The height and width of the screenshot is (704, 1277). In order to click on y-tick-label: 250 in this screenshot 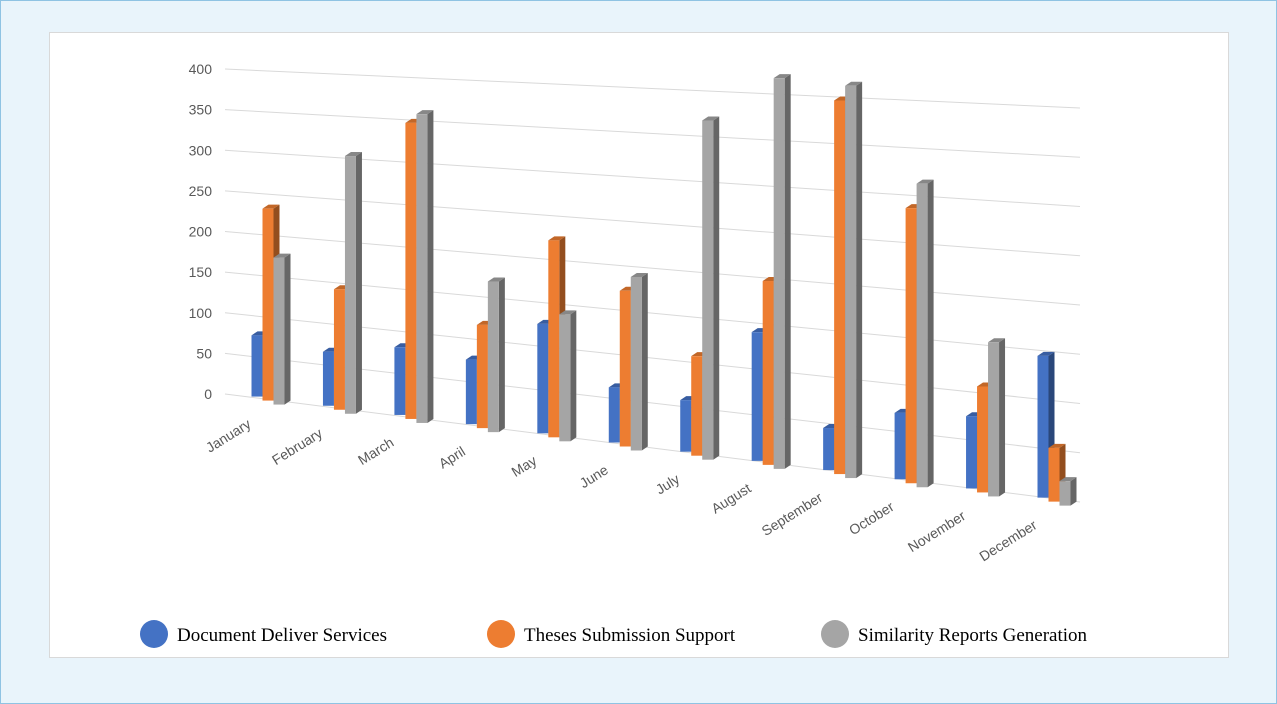, I will do `click(201, 191)`.